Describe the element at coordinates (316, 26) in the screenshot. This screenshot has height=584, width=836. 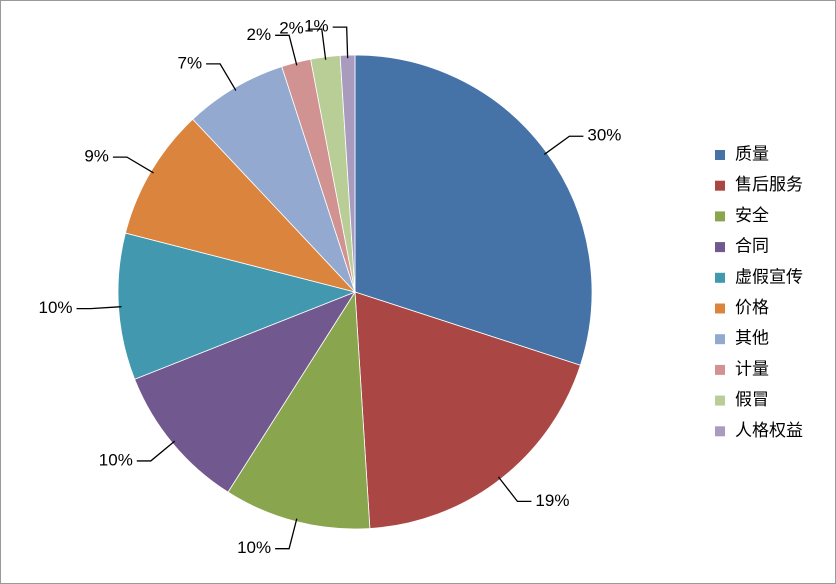
I see `data-label: 1%` at that location.